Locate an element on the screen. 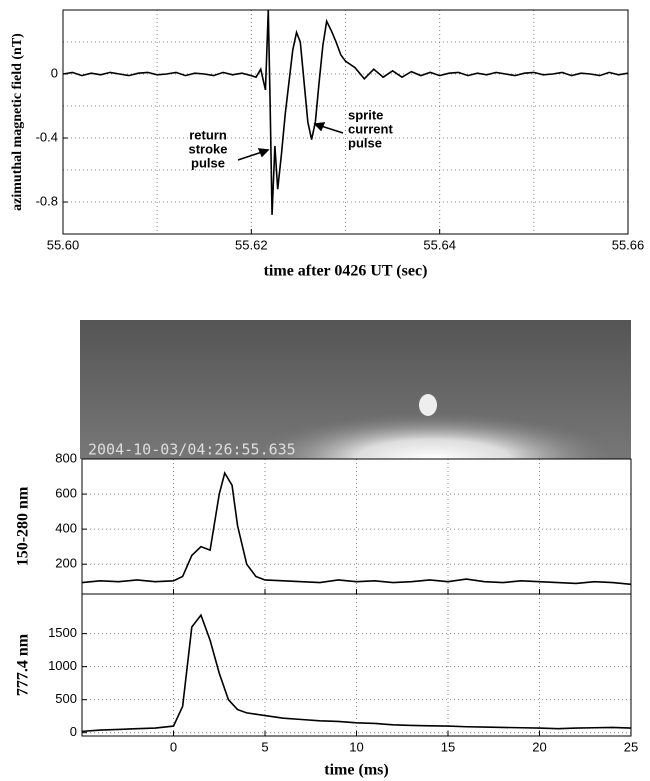 This screenshot has height=781, width=650. annotation: stroke is located at coordinates (207, 148).